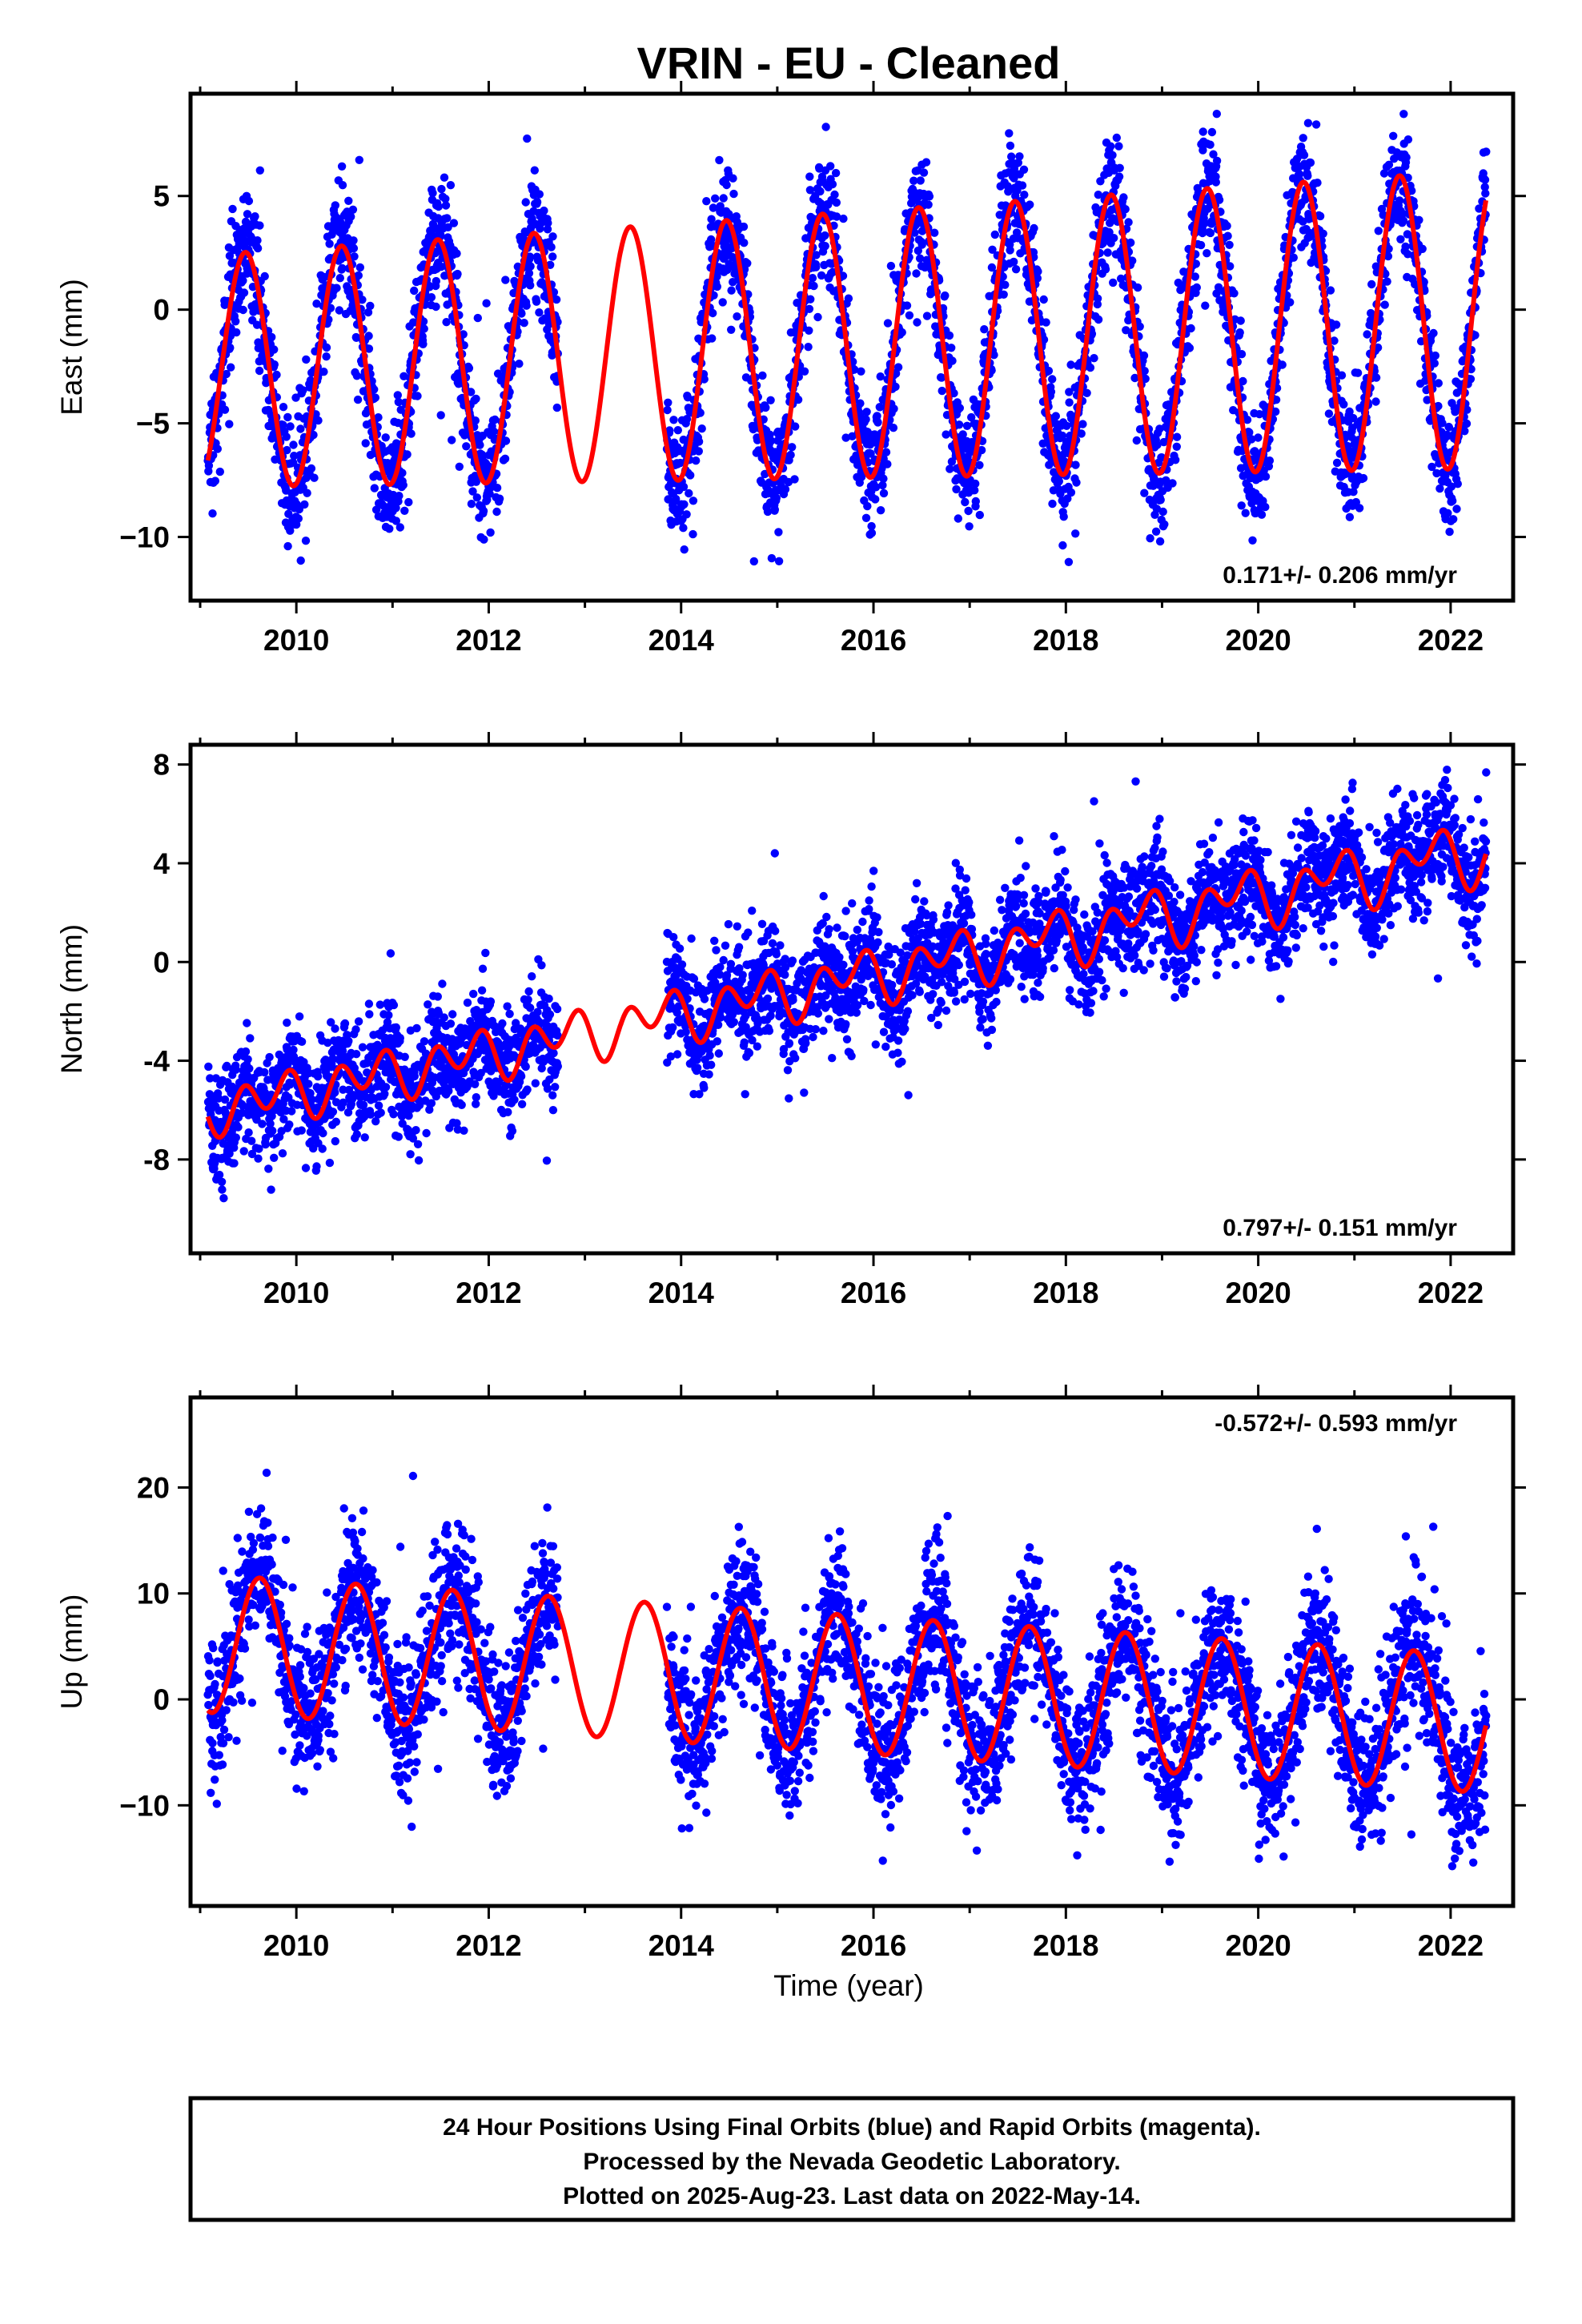 This screenshot has height=2324, width=1582. What do you see at coordinates (144, 537) in the screenshot?
I see `east-y-tick-label: −10` at bounding box center [144, 537].